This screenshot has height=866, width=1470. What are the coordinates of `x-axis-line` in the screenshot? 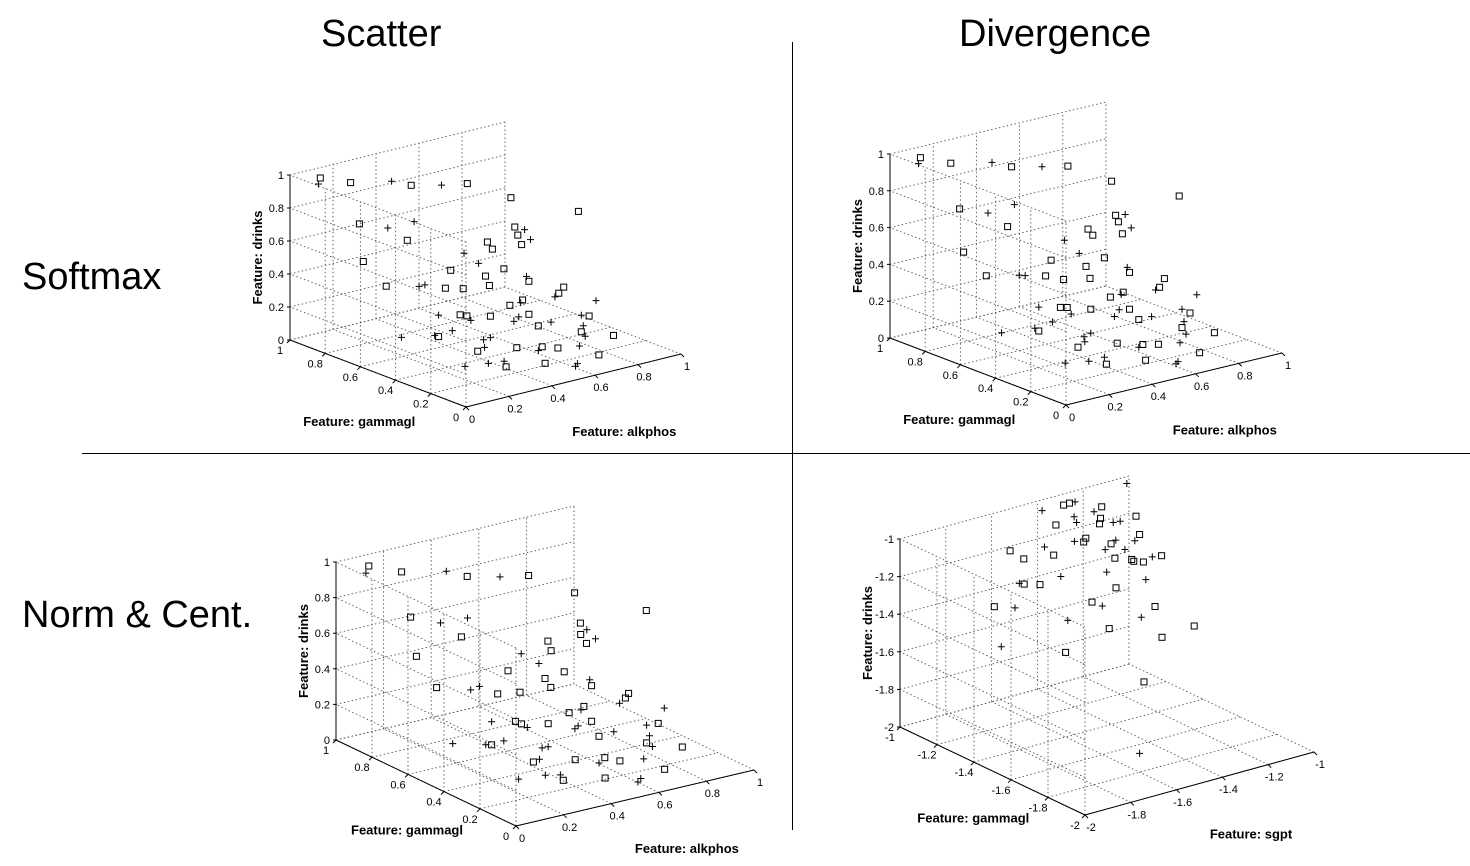 It's located at (635, 798).